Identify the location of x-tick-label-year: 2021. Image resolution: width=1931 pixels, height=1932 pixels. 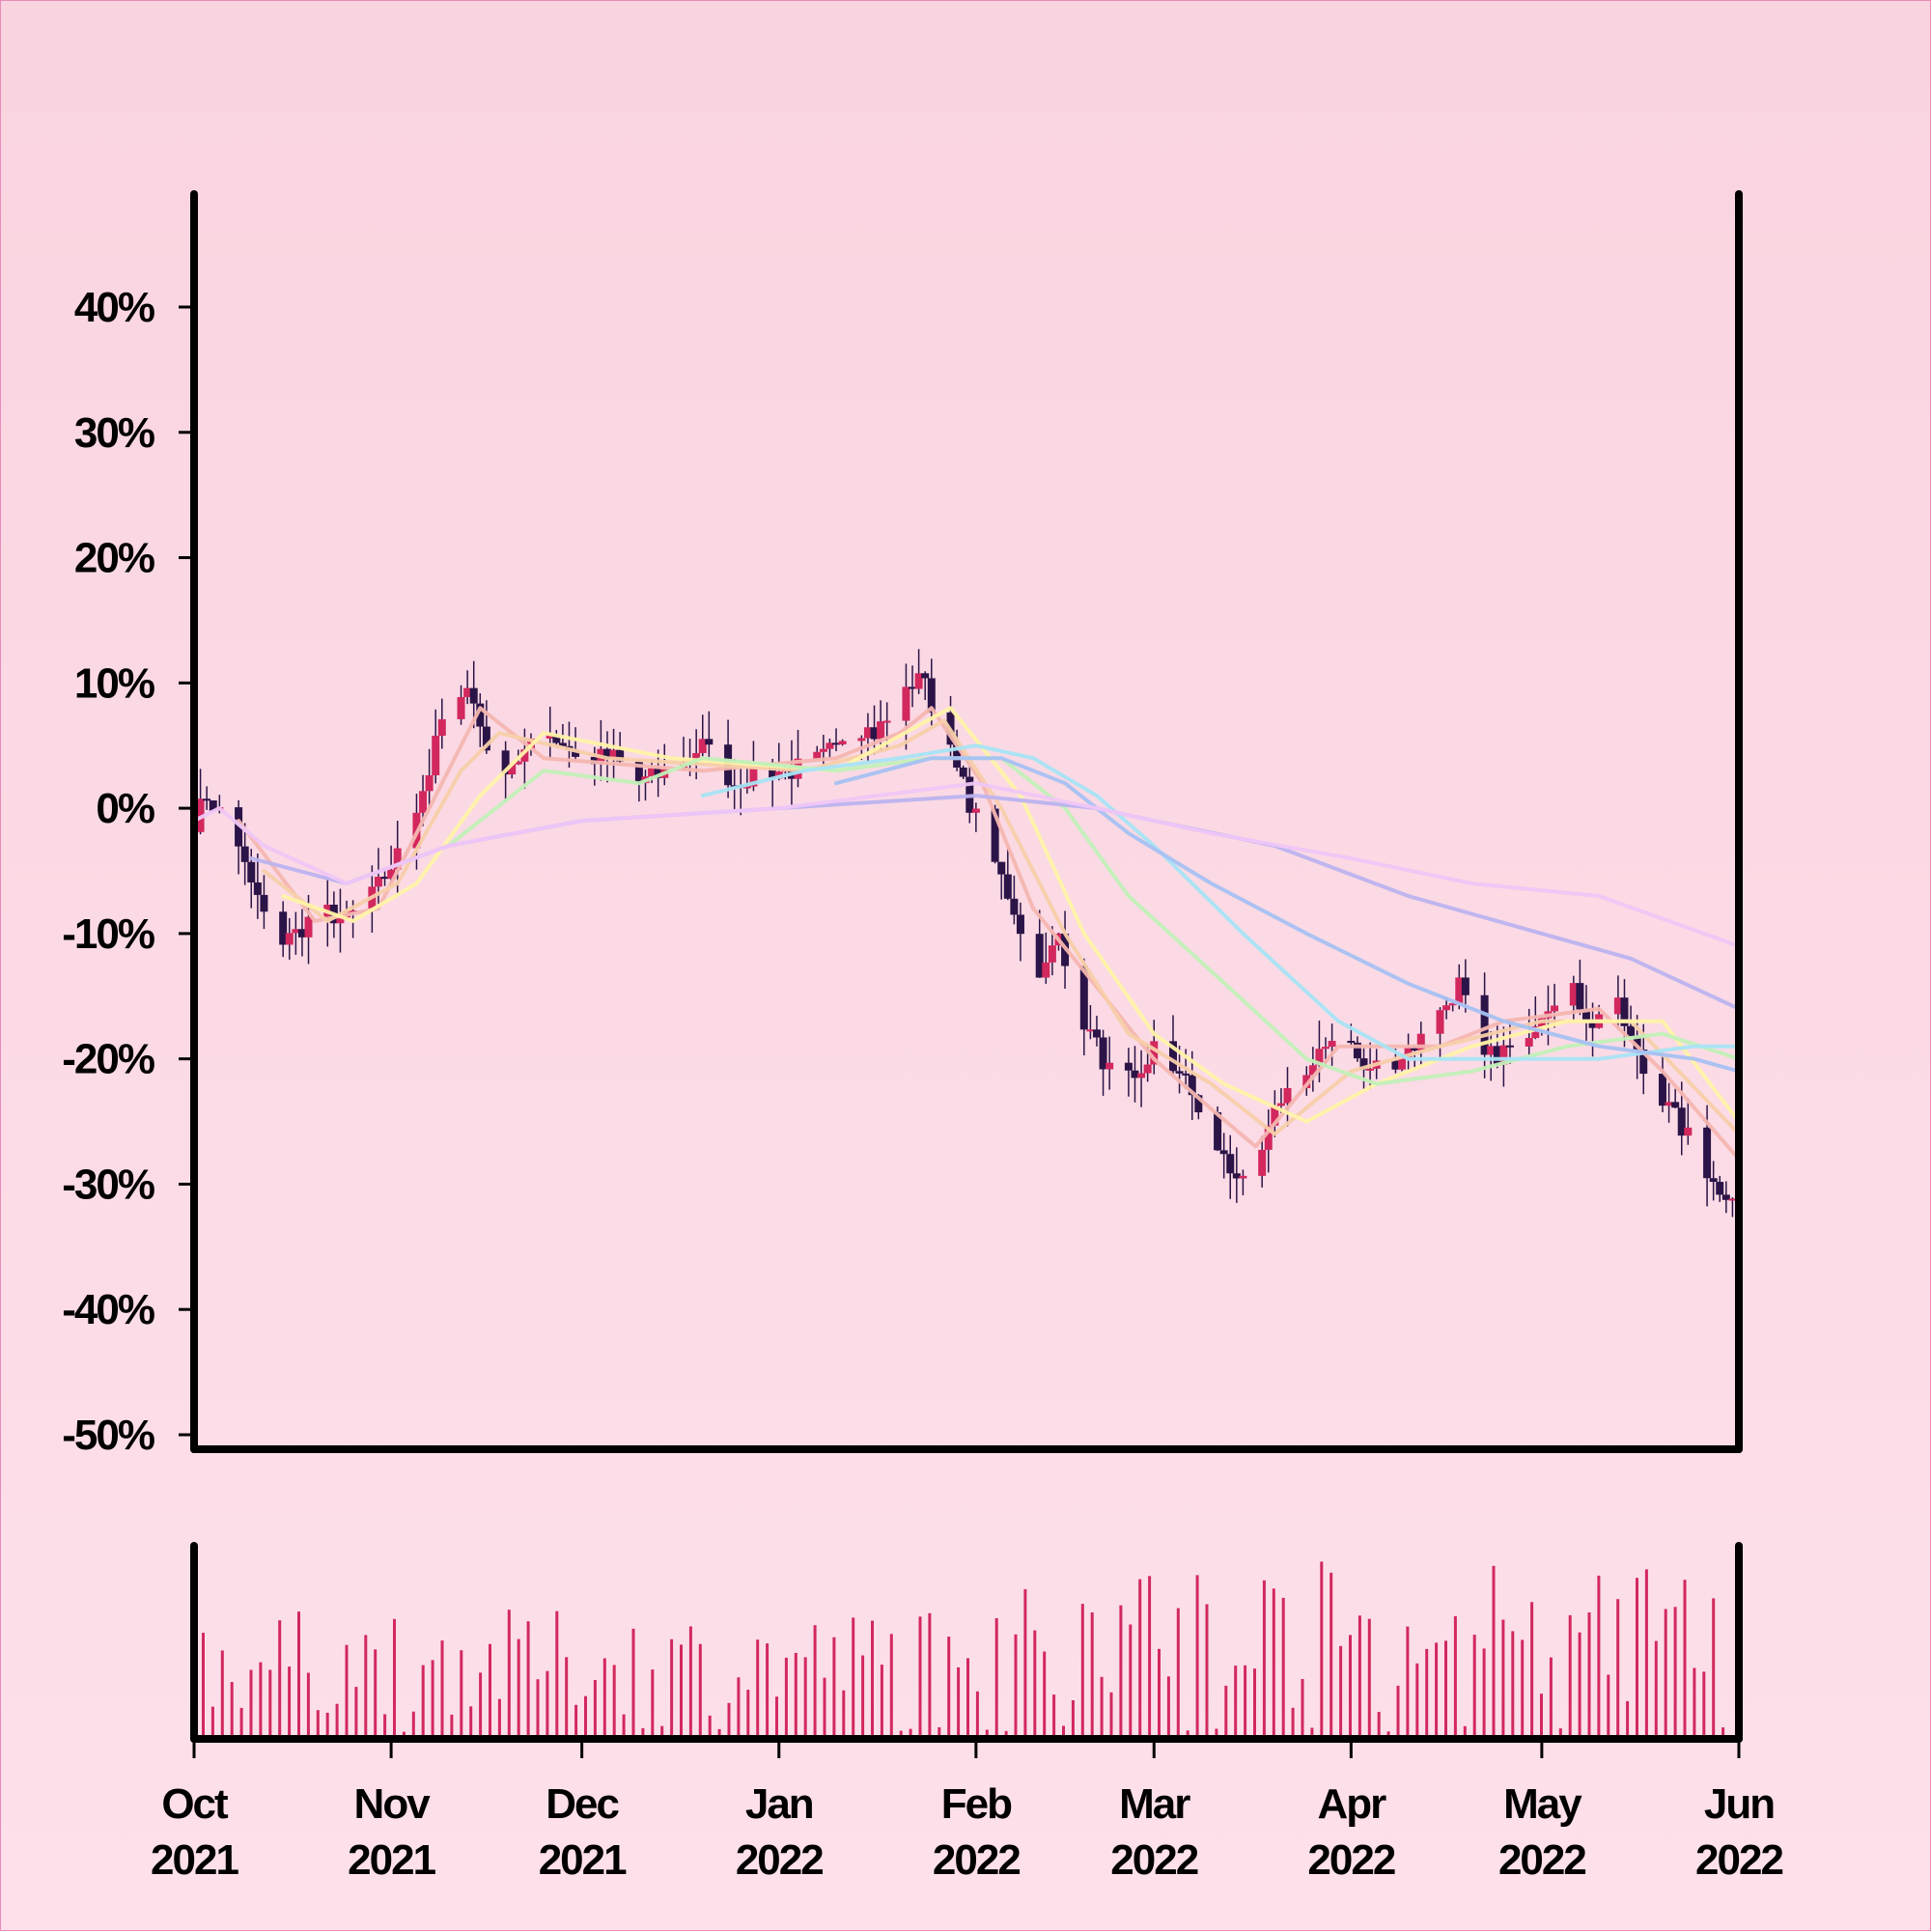
(583, 1860).